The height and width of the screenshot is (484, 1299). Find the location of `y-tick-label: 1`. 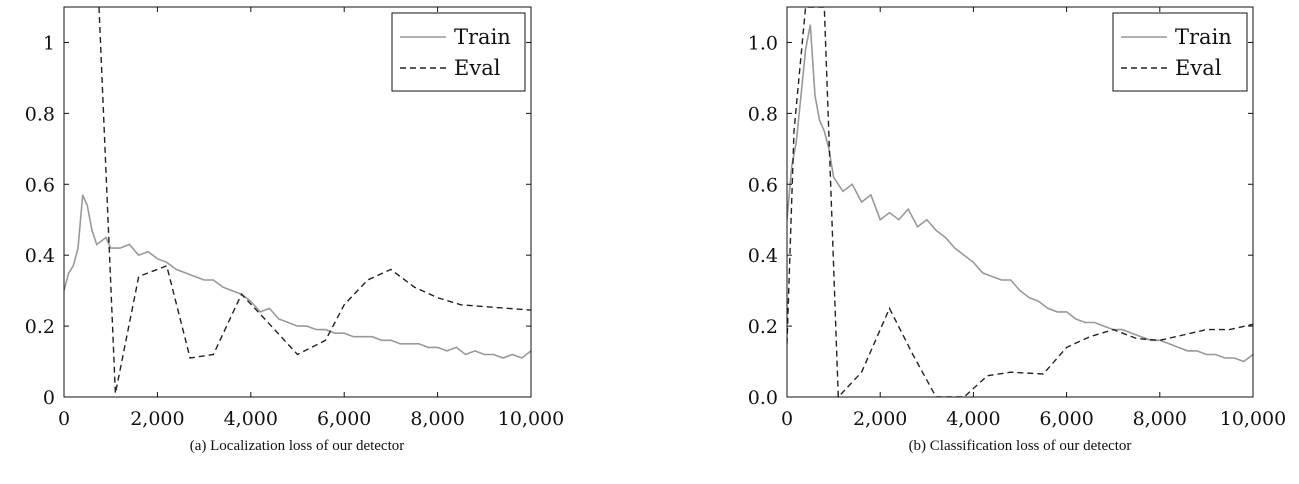

y-tick-label: 1 is located at coordinates (49, 43).